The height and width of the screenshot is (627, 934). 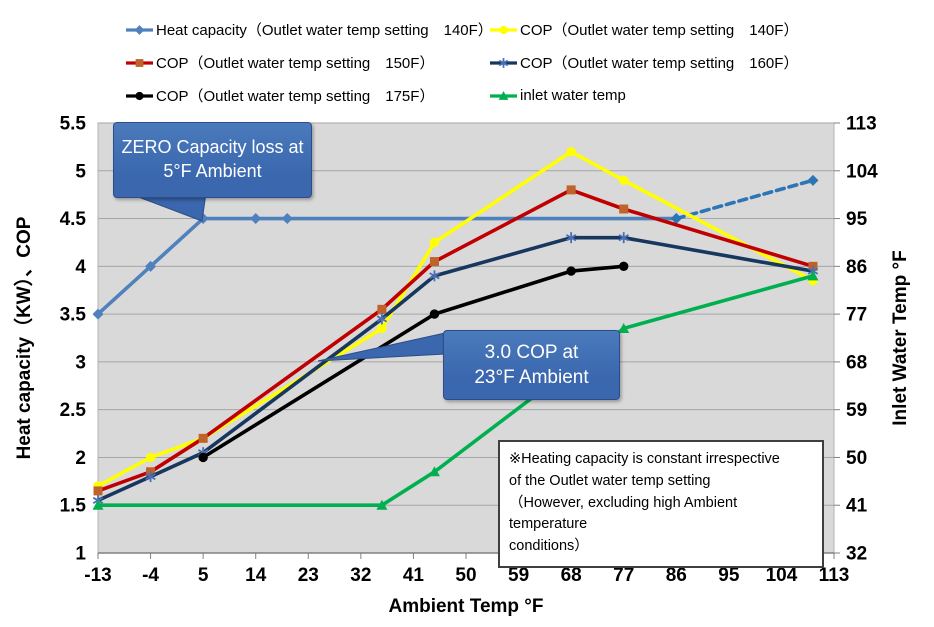 I want to click on legend-item-cop150: COP（Outlet water temp setting 150F）, so click(x=308, y=62).